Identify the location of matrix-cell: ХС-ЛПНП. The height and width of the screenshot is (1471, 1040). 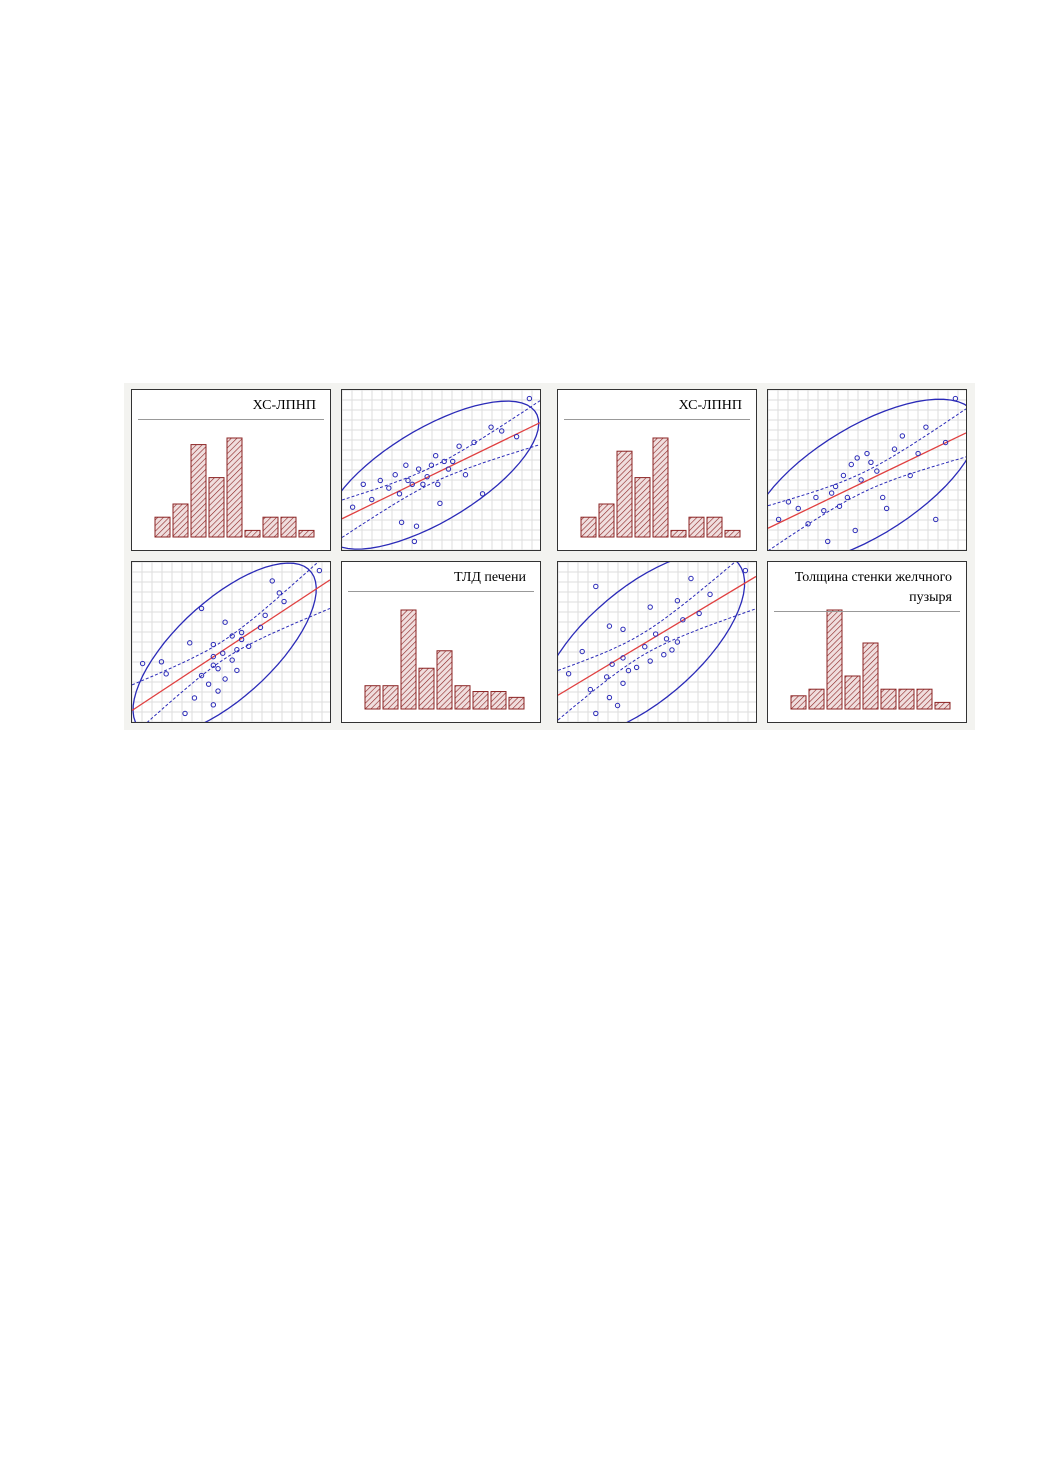
(657, 470).